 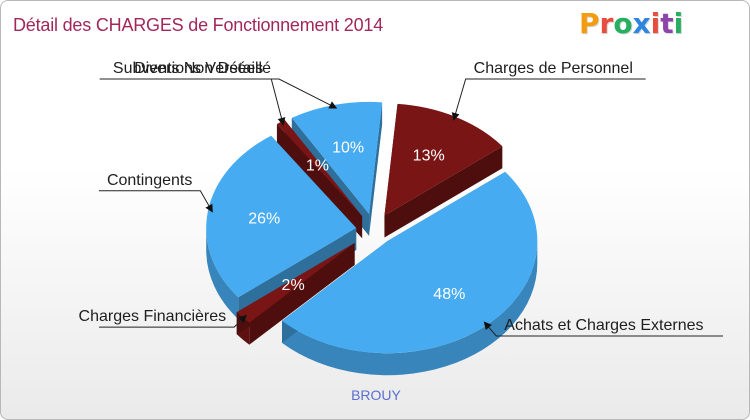 I want to click on slice-label: Subventions Versées, so click(x=188, y=68).